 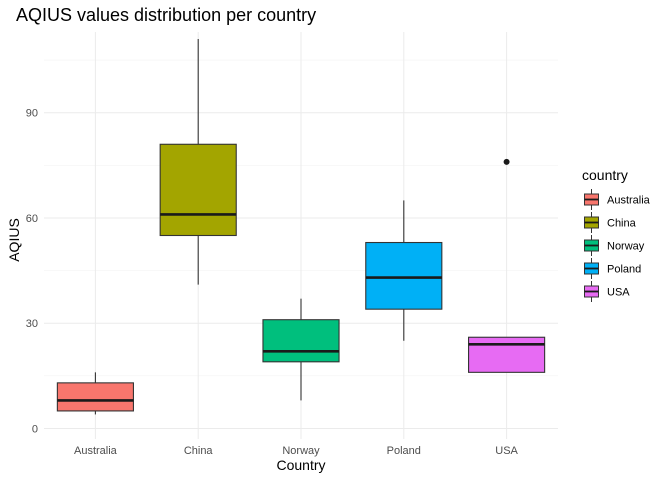 What do you see at coordinates (166, 15) in the screenshot?
I see `chart-title: AQIUS values distribution per country` at bounding box center [166, 15].